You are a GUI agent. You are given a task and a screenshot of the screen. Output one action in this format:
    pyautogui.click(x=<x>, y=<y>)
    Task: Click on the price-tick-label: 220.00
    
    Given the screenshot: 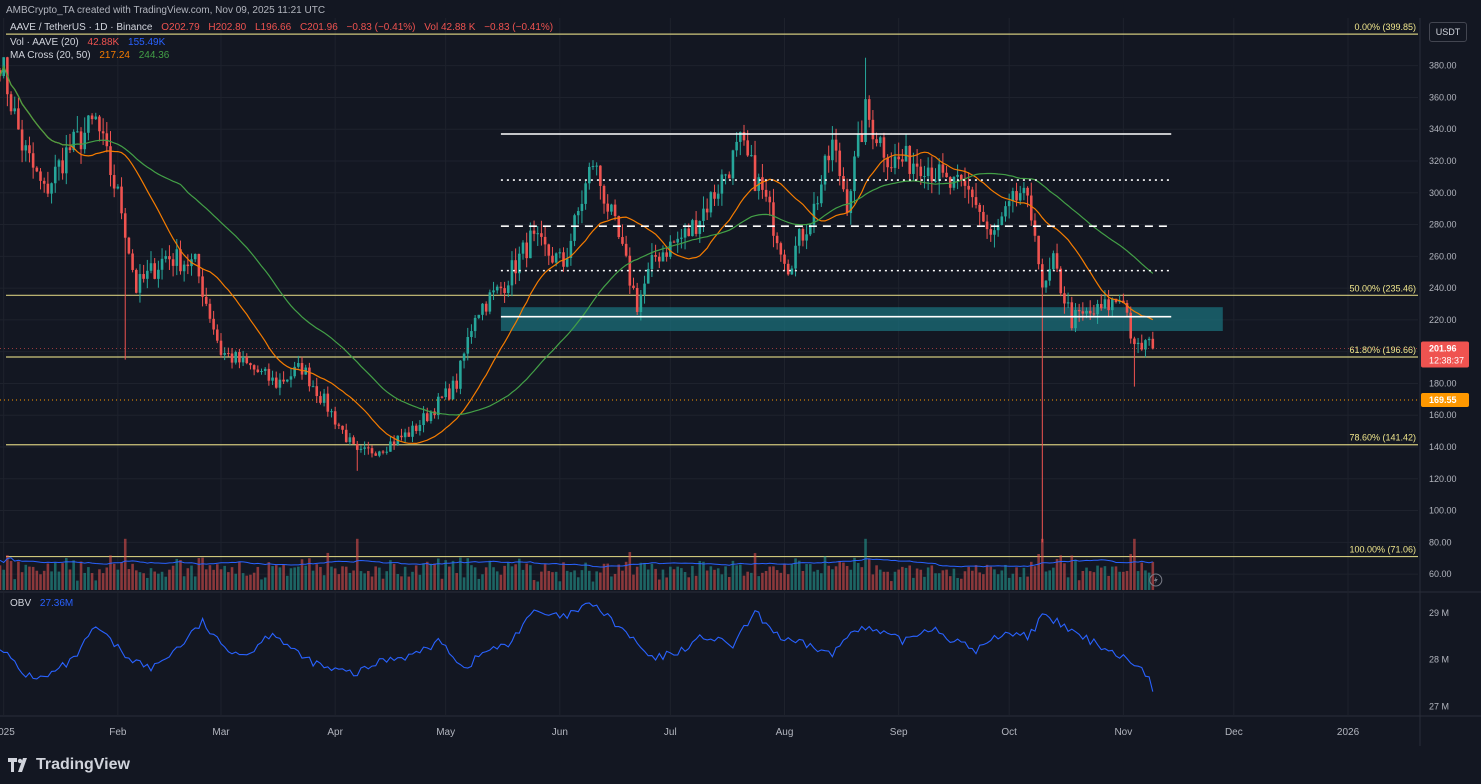 What is the action you would take?
    pyautogui.click(x=1443, y=320)
    